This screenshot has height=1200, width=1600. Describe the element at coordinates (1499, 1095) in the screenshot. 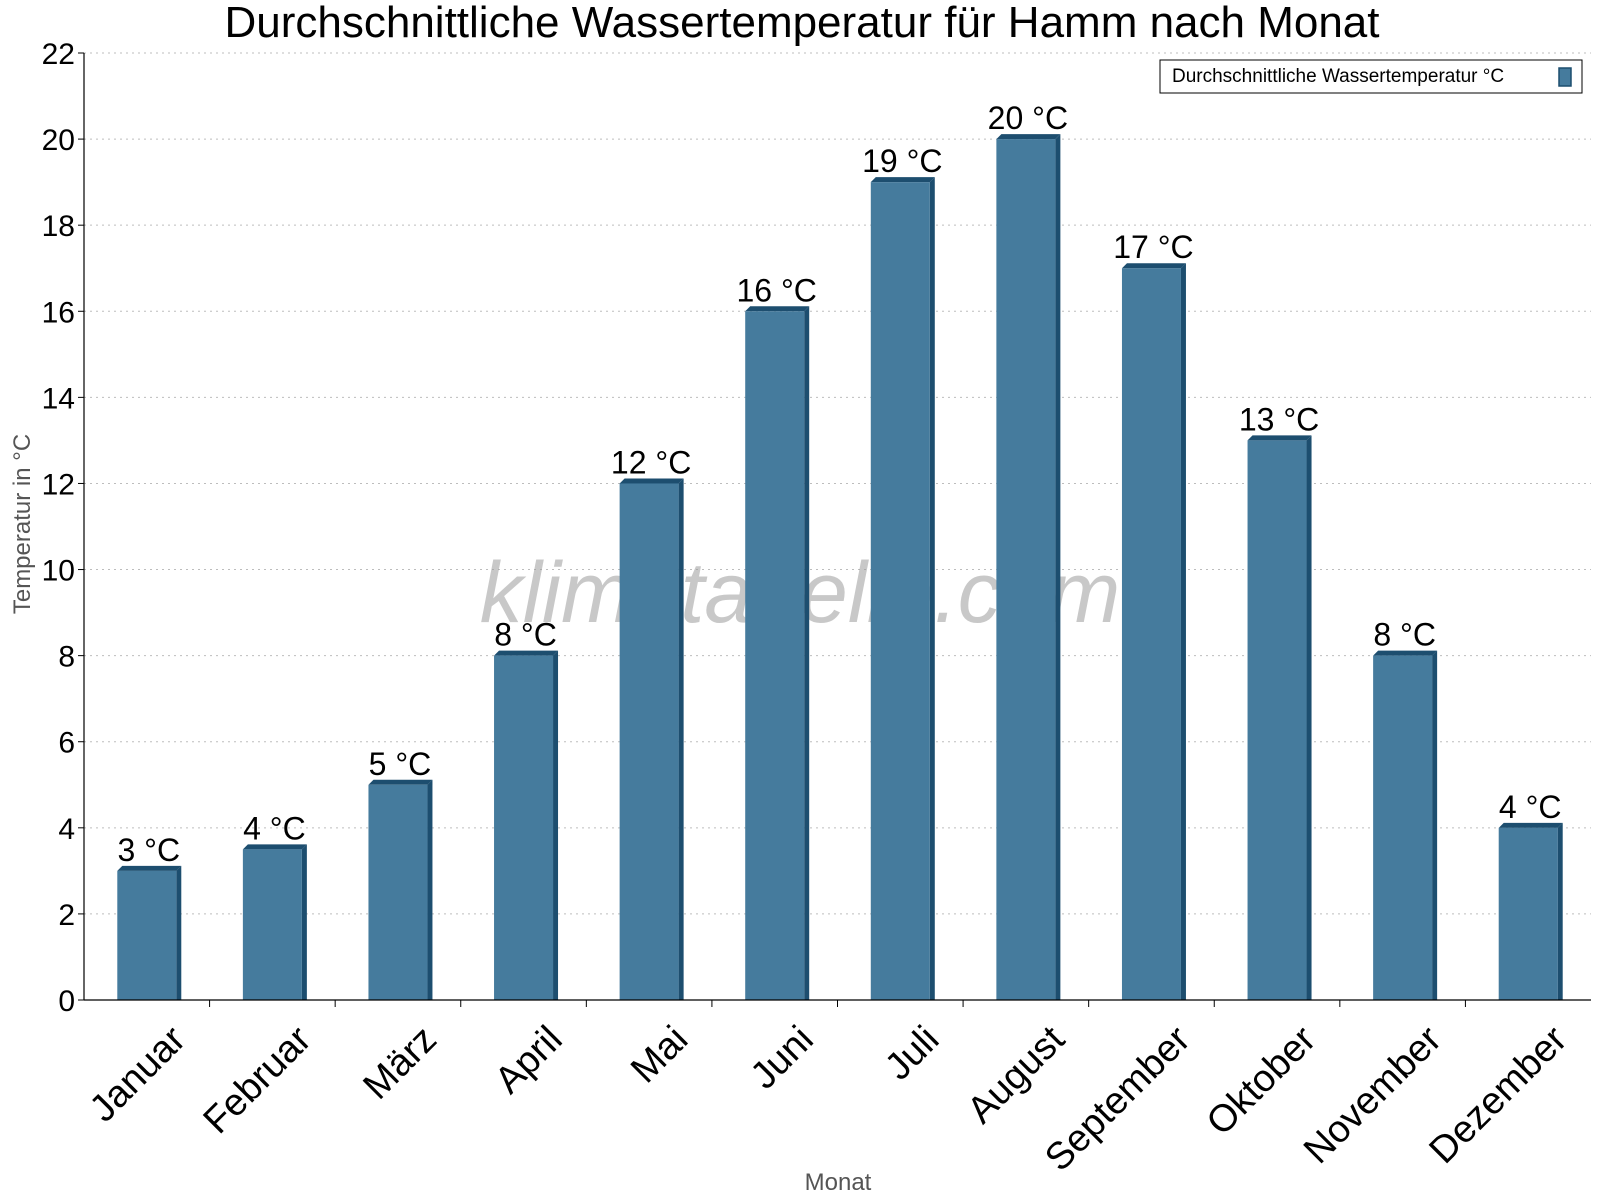

I see `x-tick-label: Dezember` at that location.